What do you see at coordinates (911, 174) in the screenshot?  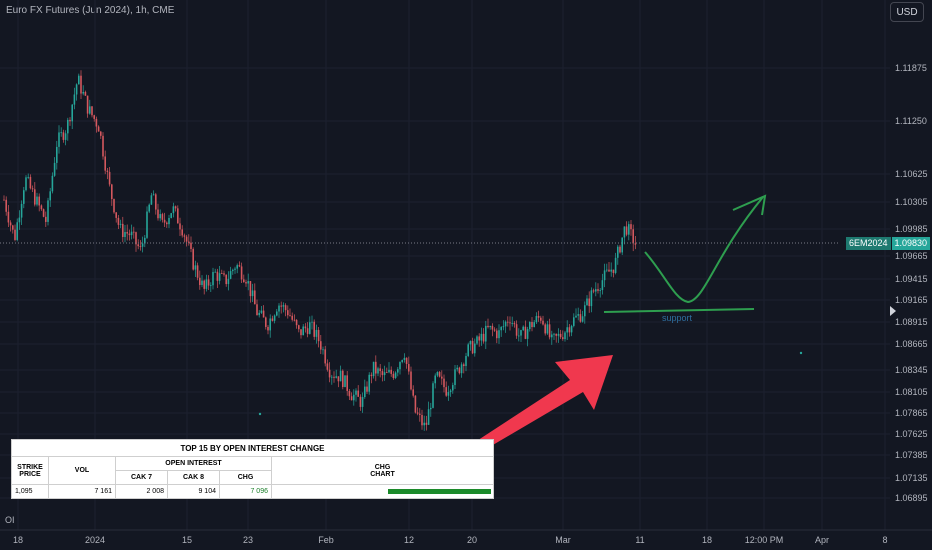 I see `price-tick-label: 1.10625` at bounding box center [911, 174].